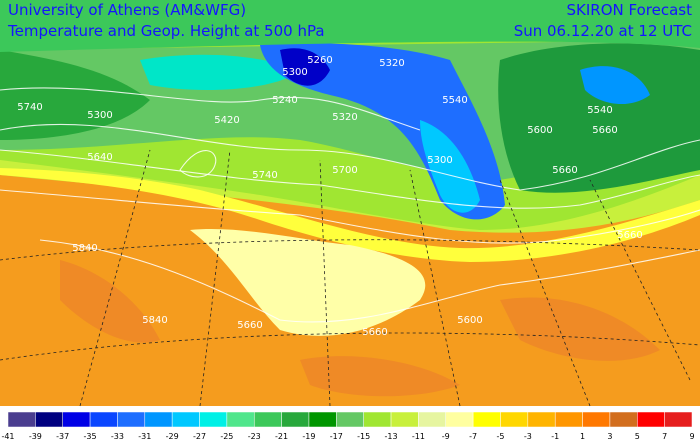 Image resolution: width=700 pixels, height=441 pixels. Describe the element at coordinates (630, 10) in the screenshot. I see `header-source: SKIRON Forecast` at that location.